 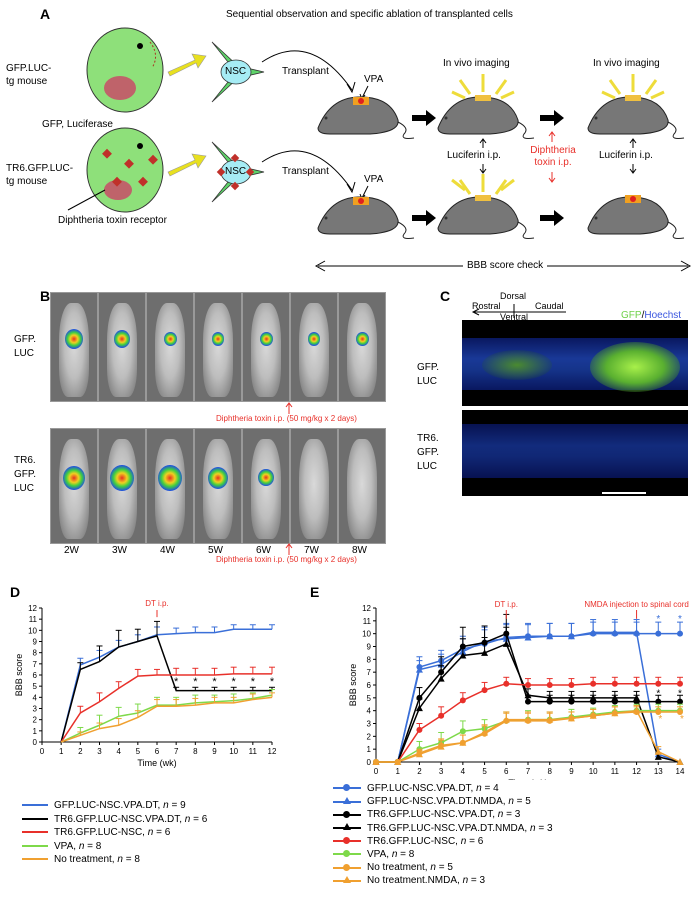 I want to click on legend-n-value: = 3, so click(x=512, y=815).